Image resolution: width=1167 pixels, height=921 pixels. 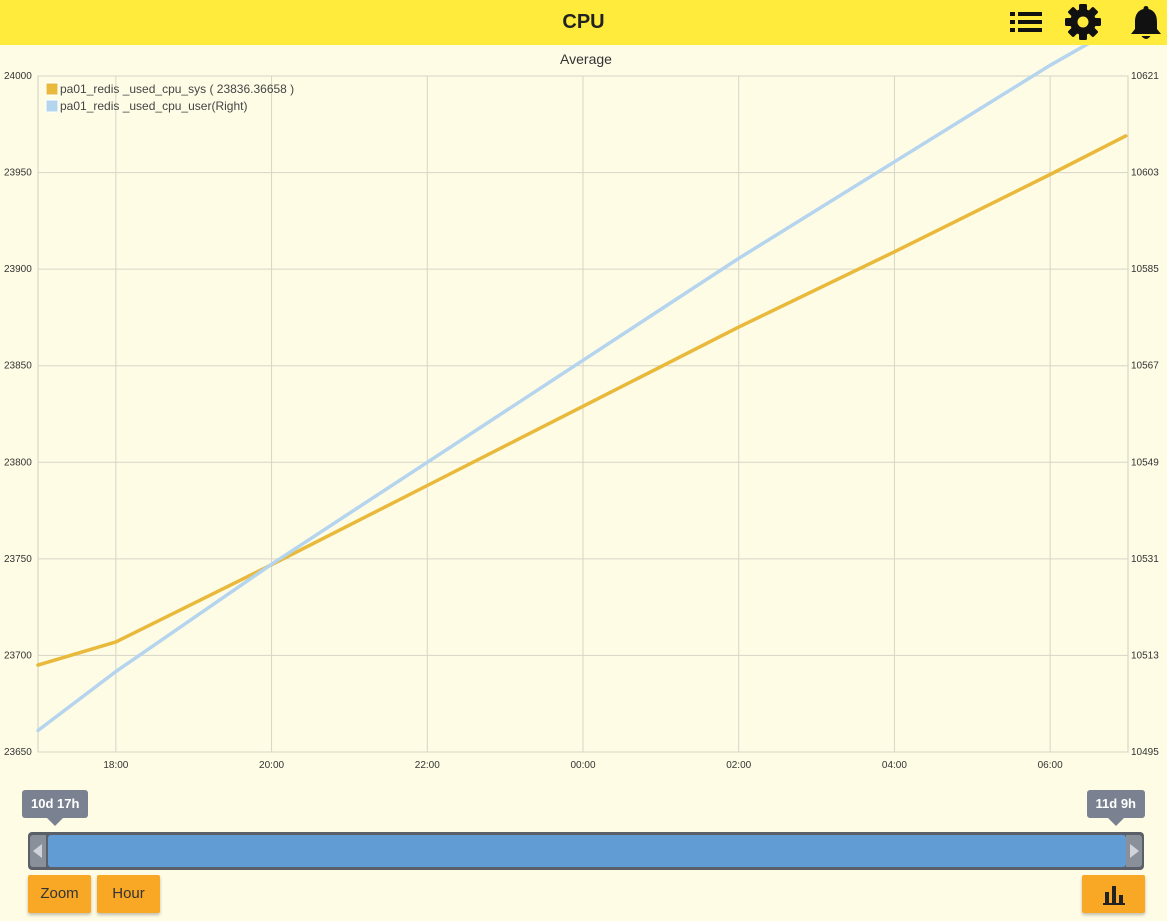 I want to click on top-bar: CPU, so click(x=583, y=22).